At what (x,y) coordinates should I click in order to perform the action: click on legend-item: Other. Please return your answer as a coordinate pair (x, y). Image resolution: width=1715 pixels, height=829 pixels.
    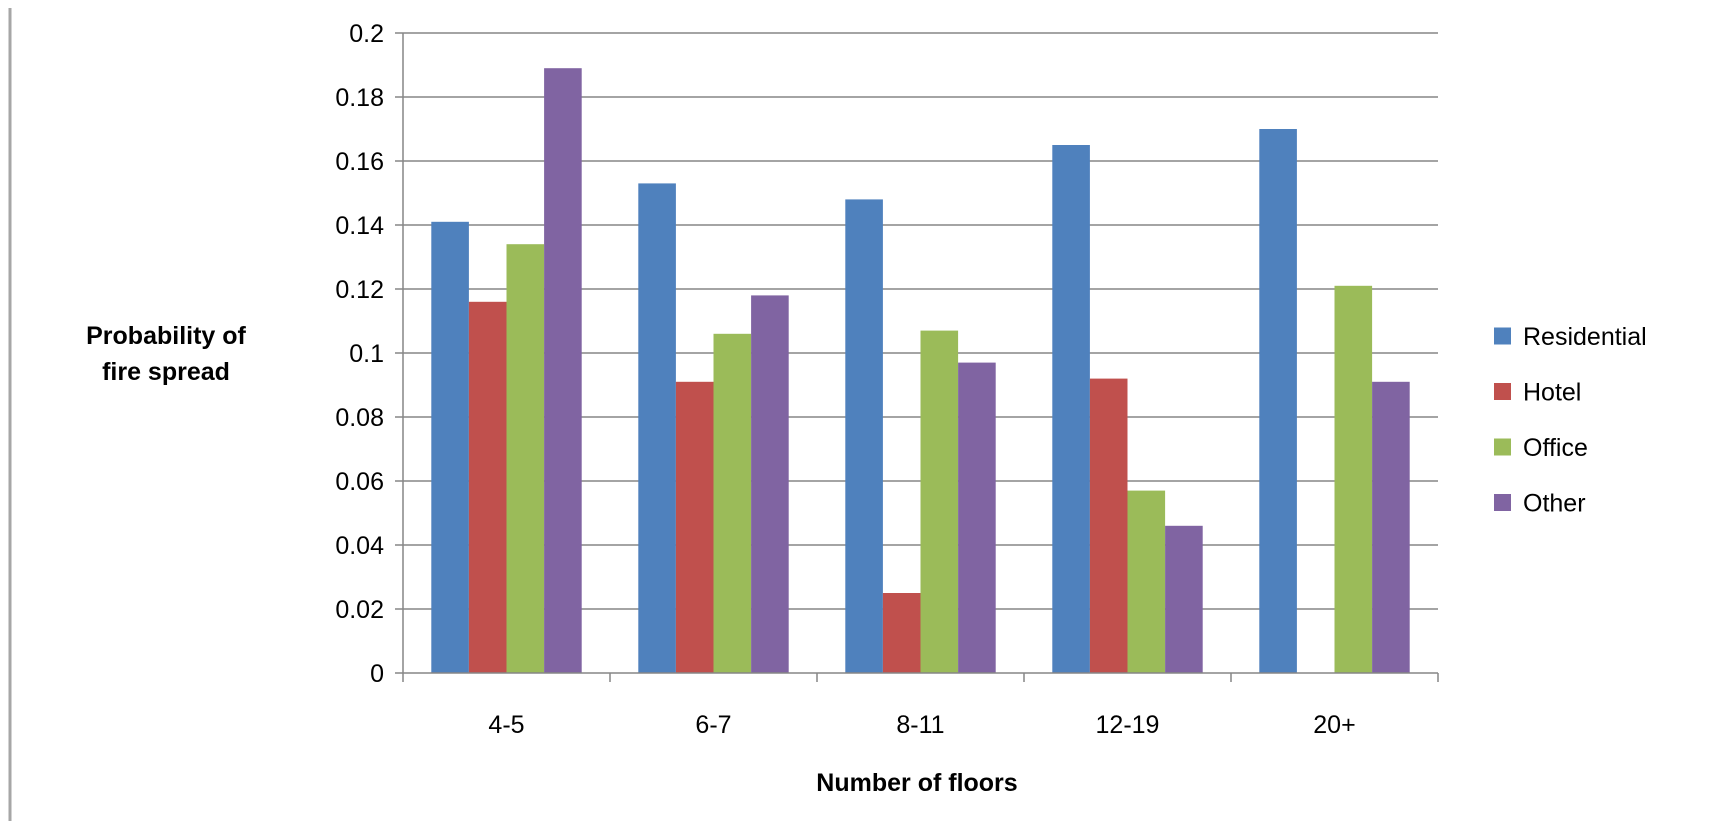
    Looking at the image, I should click on (1540, 504).